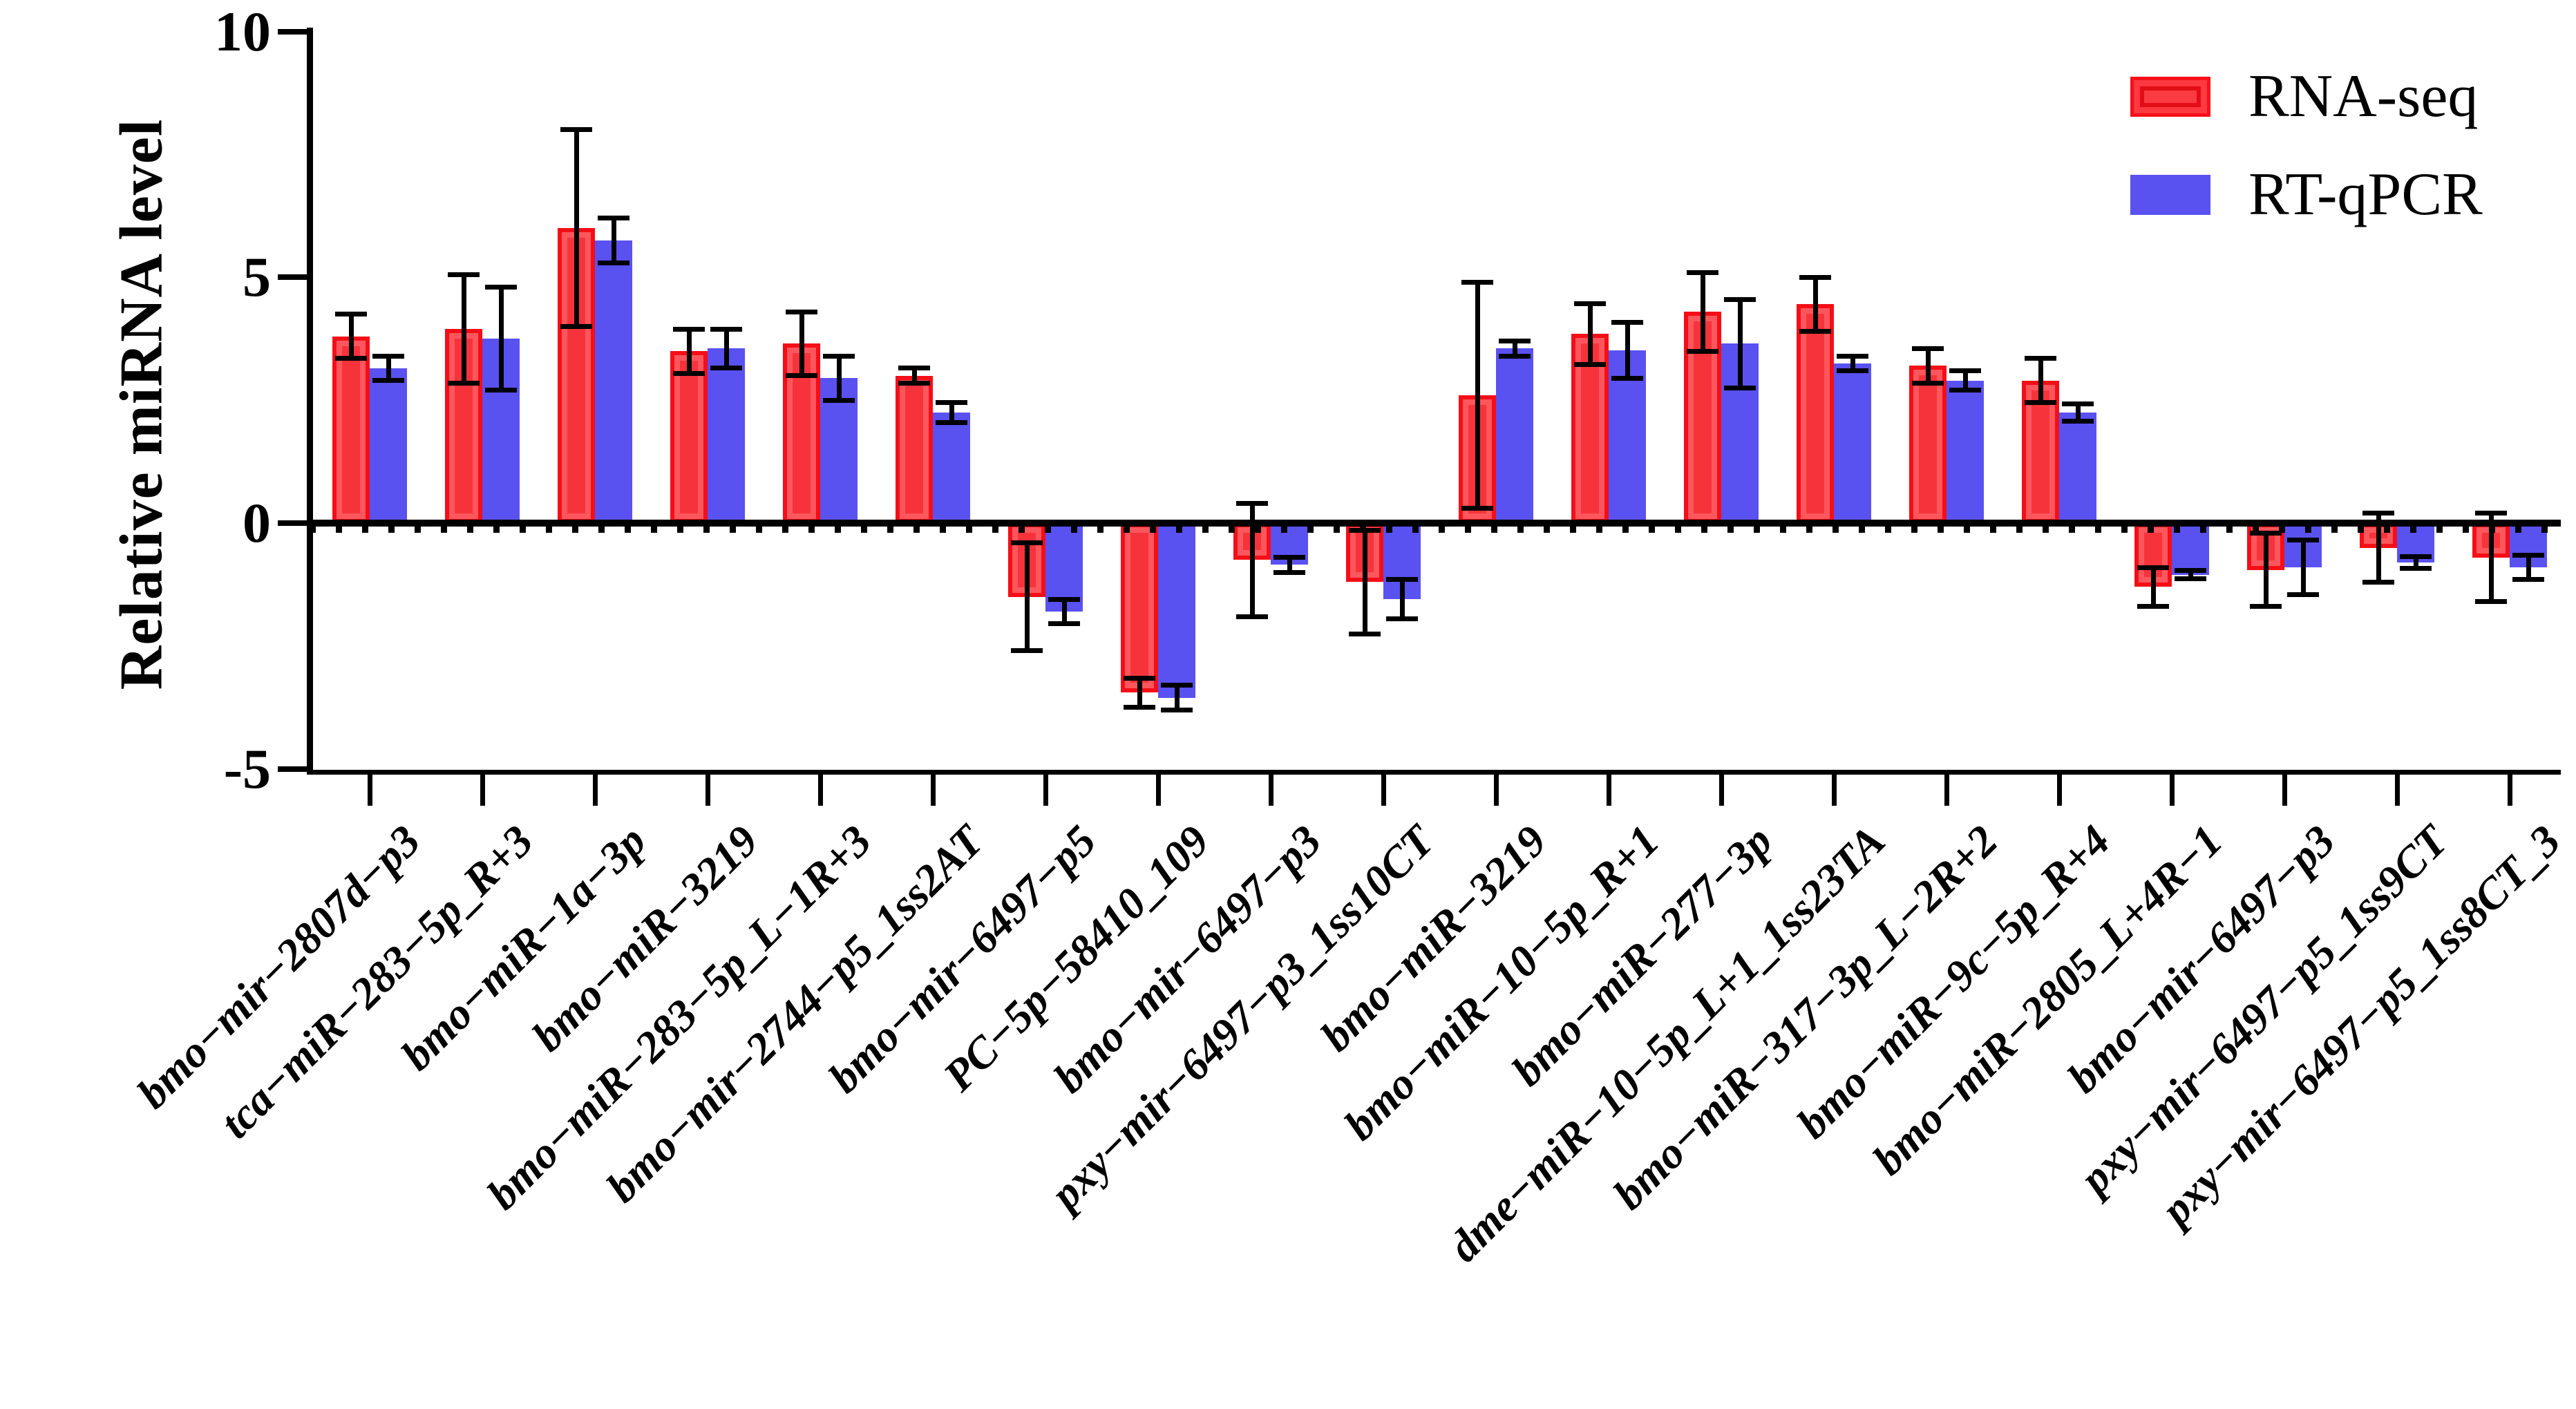 The height and width of the screenshot is (1409, 2576). I want to click on y-axis-line, so click(310, 401).